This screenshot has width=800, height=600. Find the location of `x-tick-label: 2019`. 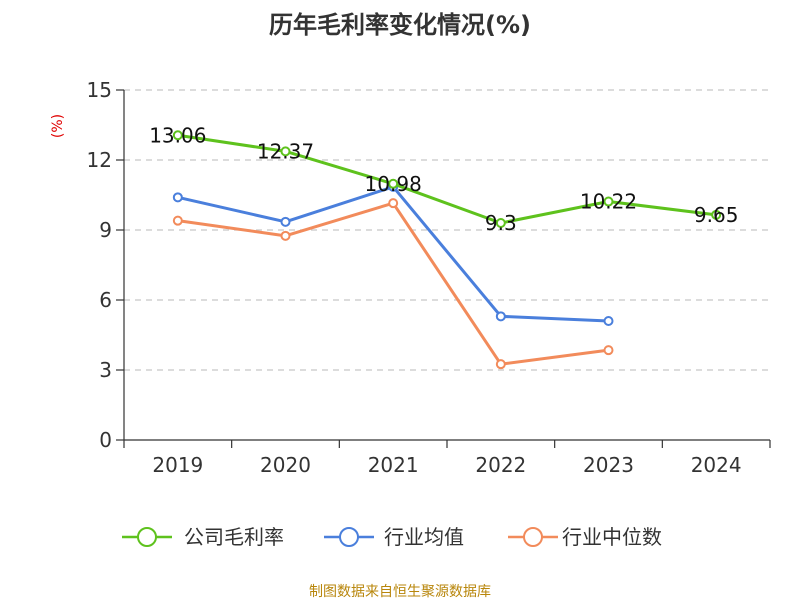

x-tick-label: 2019 is located at coordinates (177, 465).